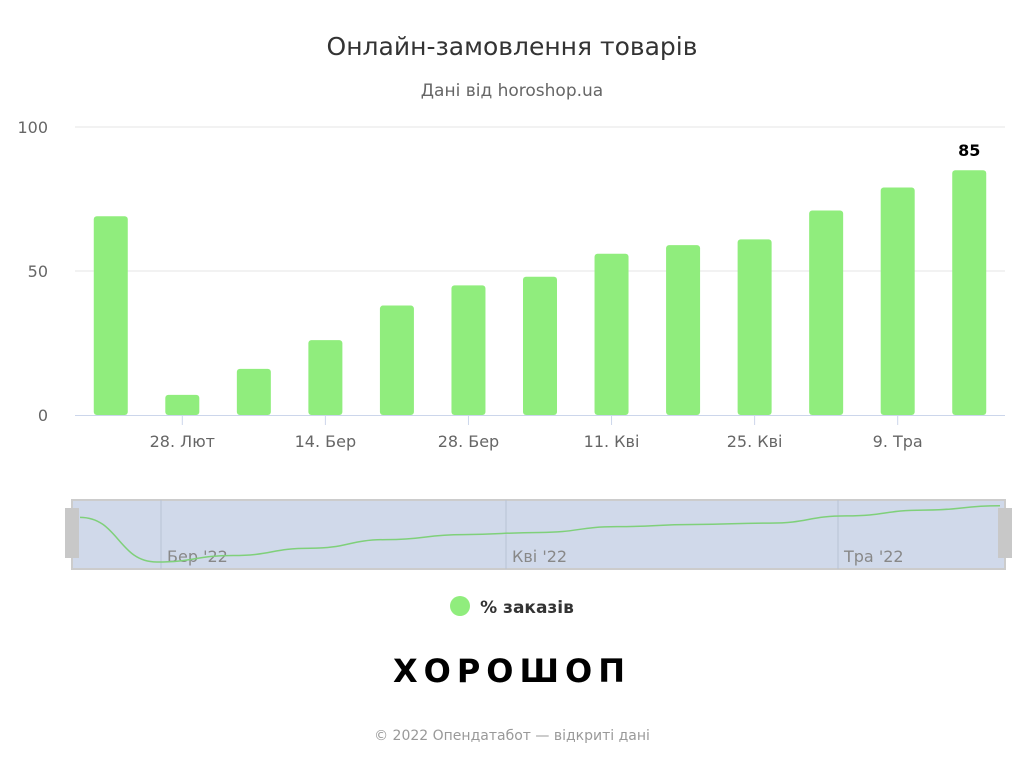 The height and width of the screenshot is (768, 1024). Describe the element at coordinates (32, 127) in the screenshot. I see `y-tick-label: 100` at that location.